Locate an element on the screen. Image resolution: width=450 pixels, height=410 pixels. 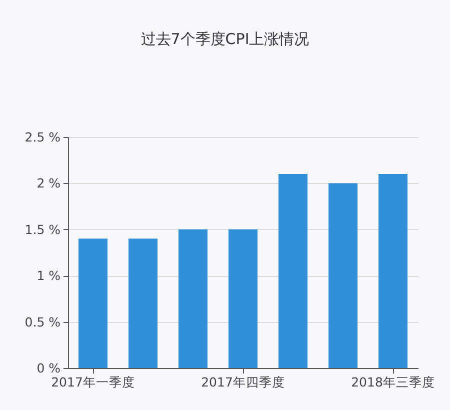
y-tick-label: 2.5 % is located at coordinates (42, 137).